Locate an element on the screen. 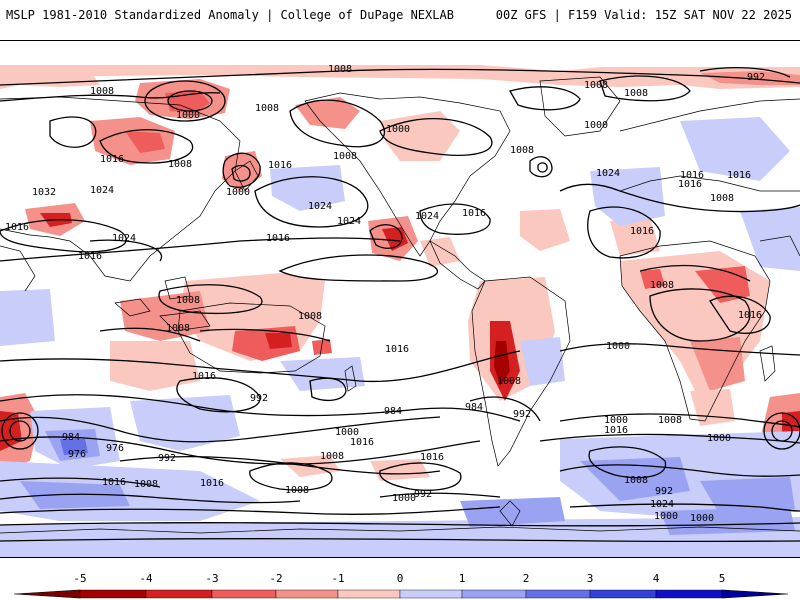 The image size is (800, 600). colorbar-tick-label: 3 is located at coordinates (590, 578).